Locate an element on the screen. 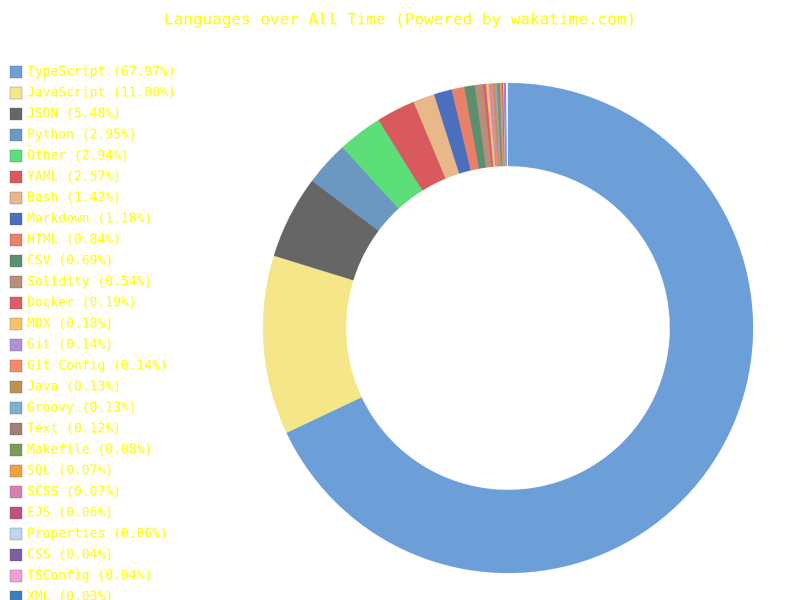 Image resolution: width=800 pixels, height=600 pixels. legend-label: Groovy (0.13%) is located at coordinates (82, 408).